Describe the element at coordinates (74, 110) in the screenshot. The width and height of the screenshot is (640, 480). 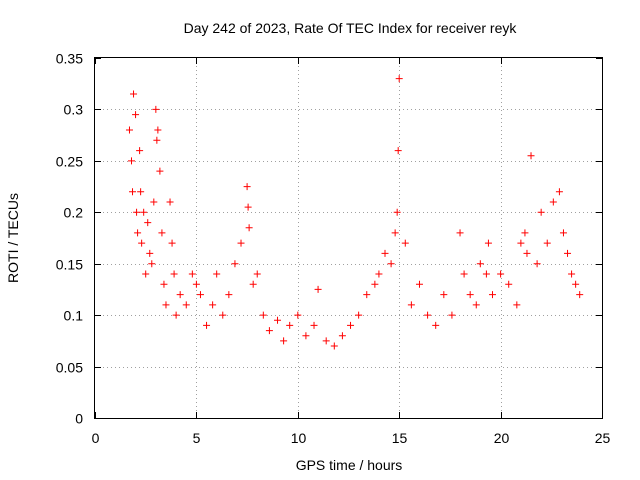
I see `y-tick-label: 0.3` at that location.